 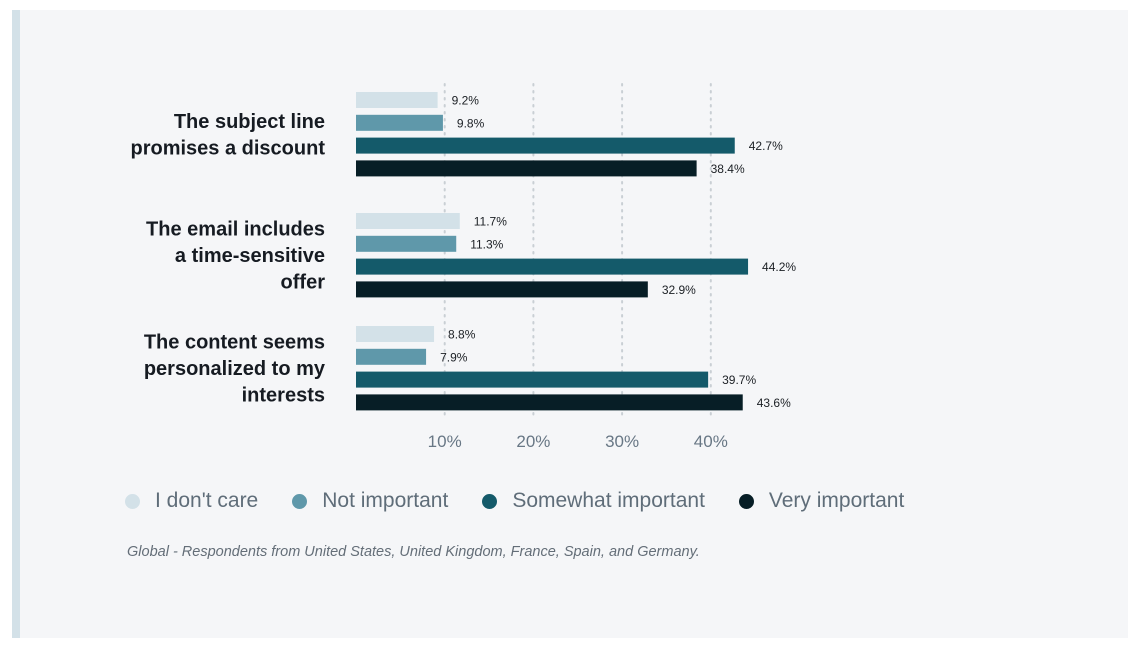 I want to click on legend-label: I don't care, so click(x=207, y=500).